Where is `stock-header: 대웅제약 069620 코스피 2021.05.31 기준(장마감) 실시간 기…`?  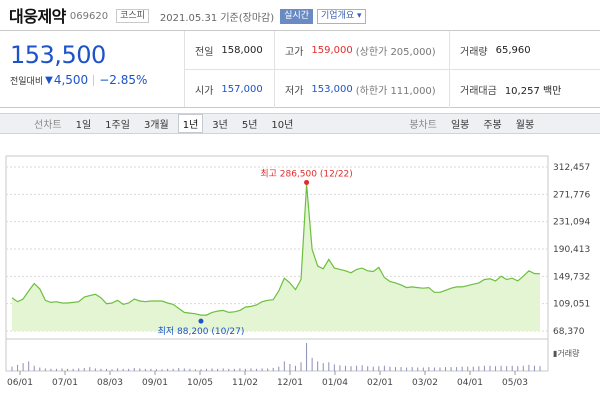
stock-header: 대웅제약 069620 코스피 2021.05.31 기준(장마감) 실시간 기… is located at coordinates (300, 15).